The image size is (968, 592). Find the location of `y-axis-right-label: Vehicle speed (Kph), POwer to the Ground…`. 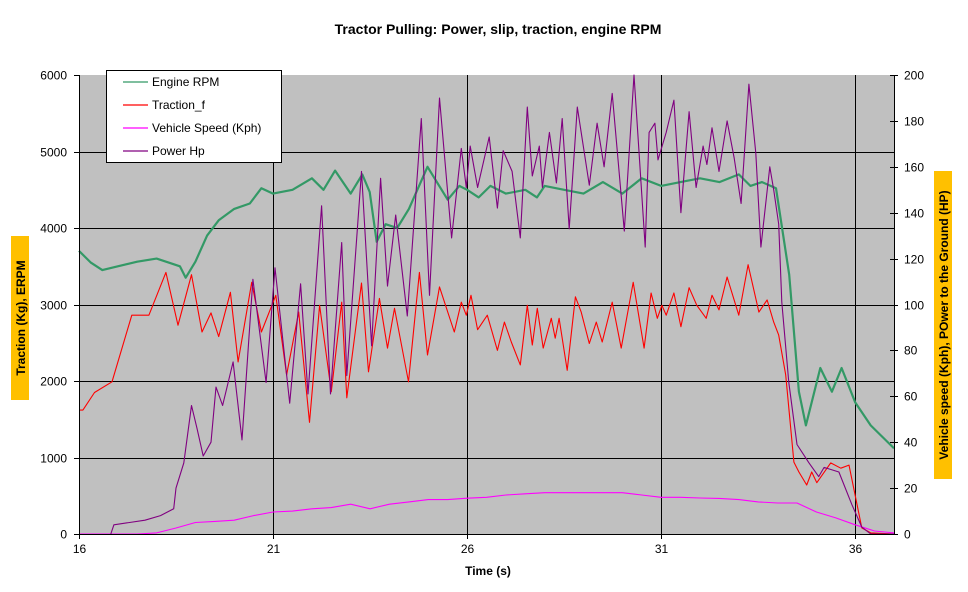

y-axis-right-label: Vehicle speed (Kph), POwer to the Ground… is located at coordinates (943, 325).